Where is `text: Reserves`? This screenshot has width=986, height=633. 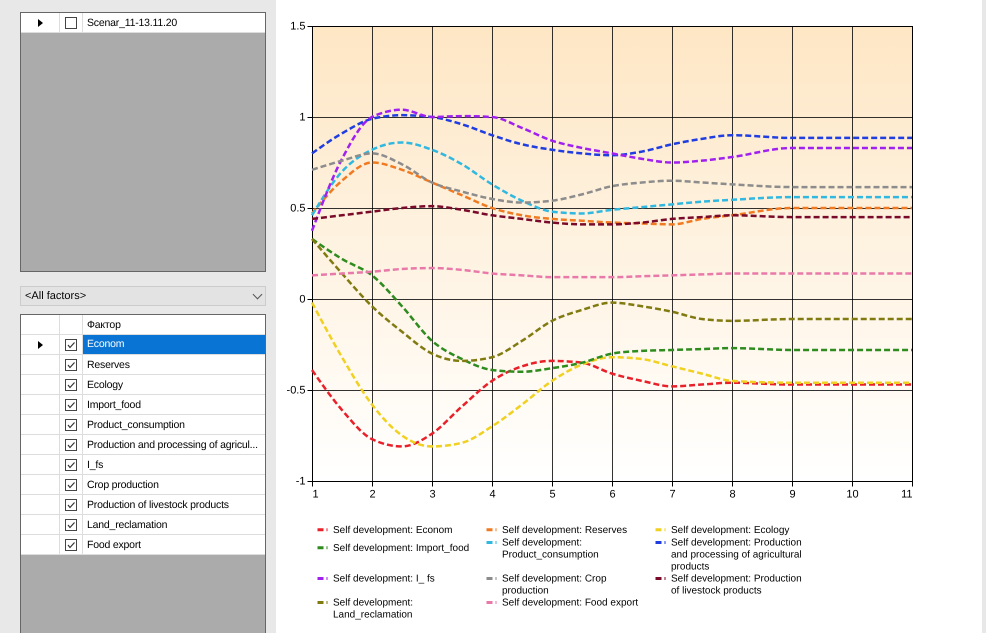
text: Reserves is located at coordinates (108, 364).